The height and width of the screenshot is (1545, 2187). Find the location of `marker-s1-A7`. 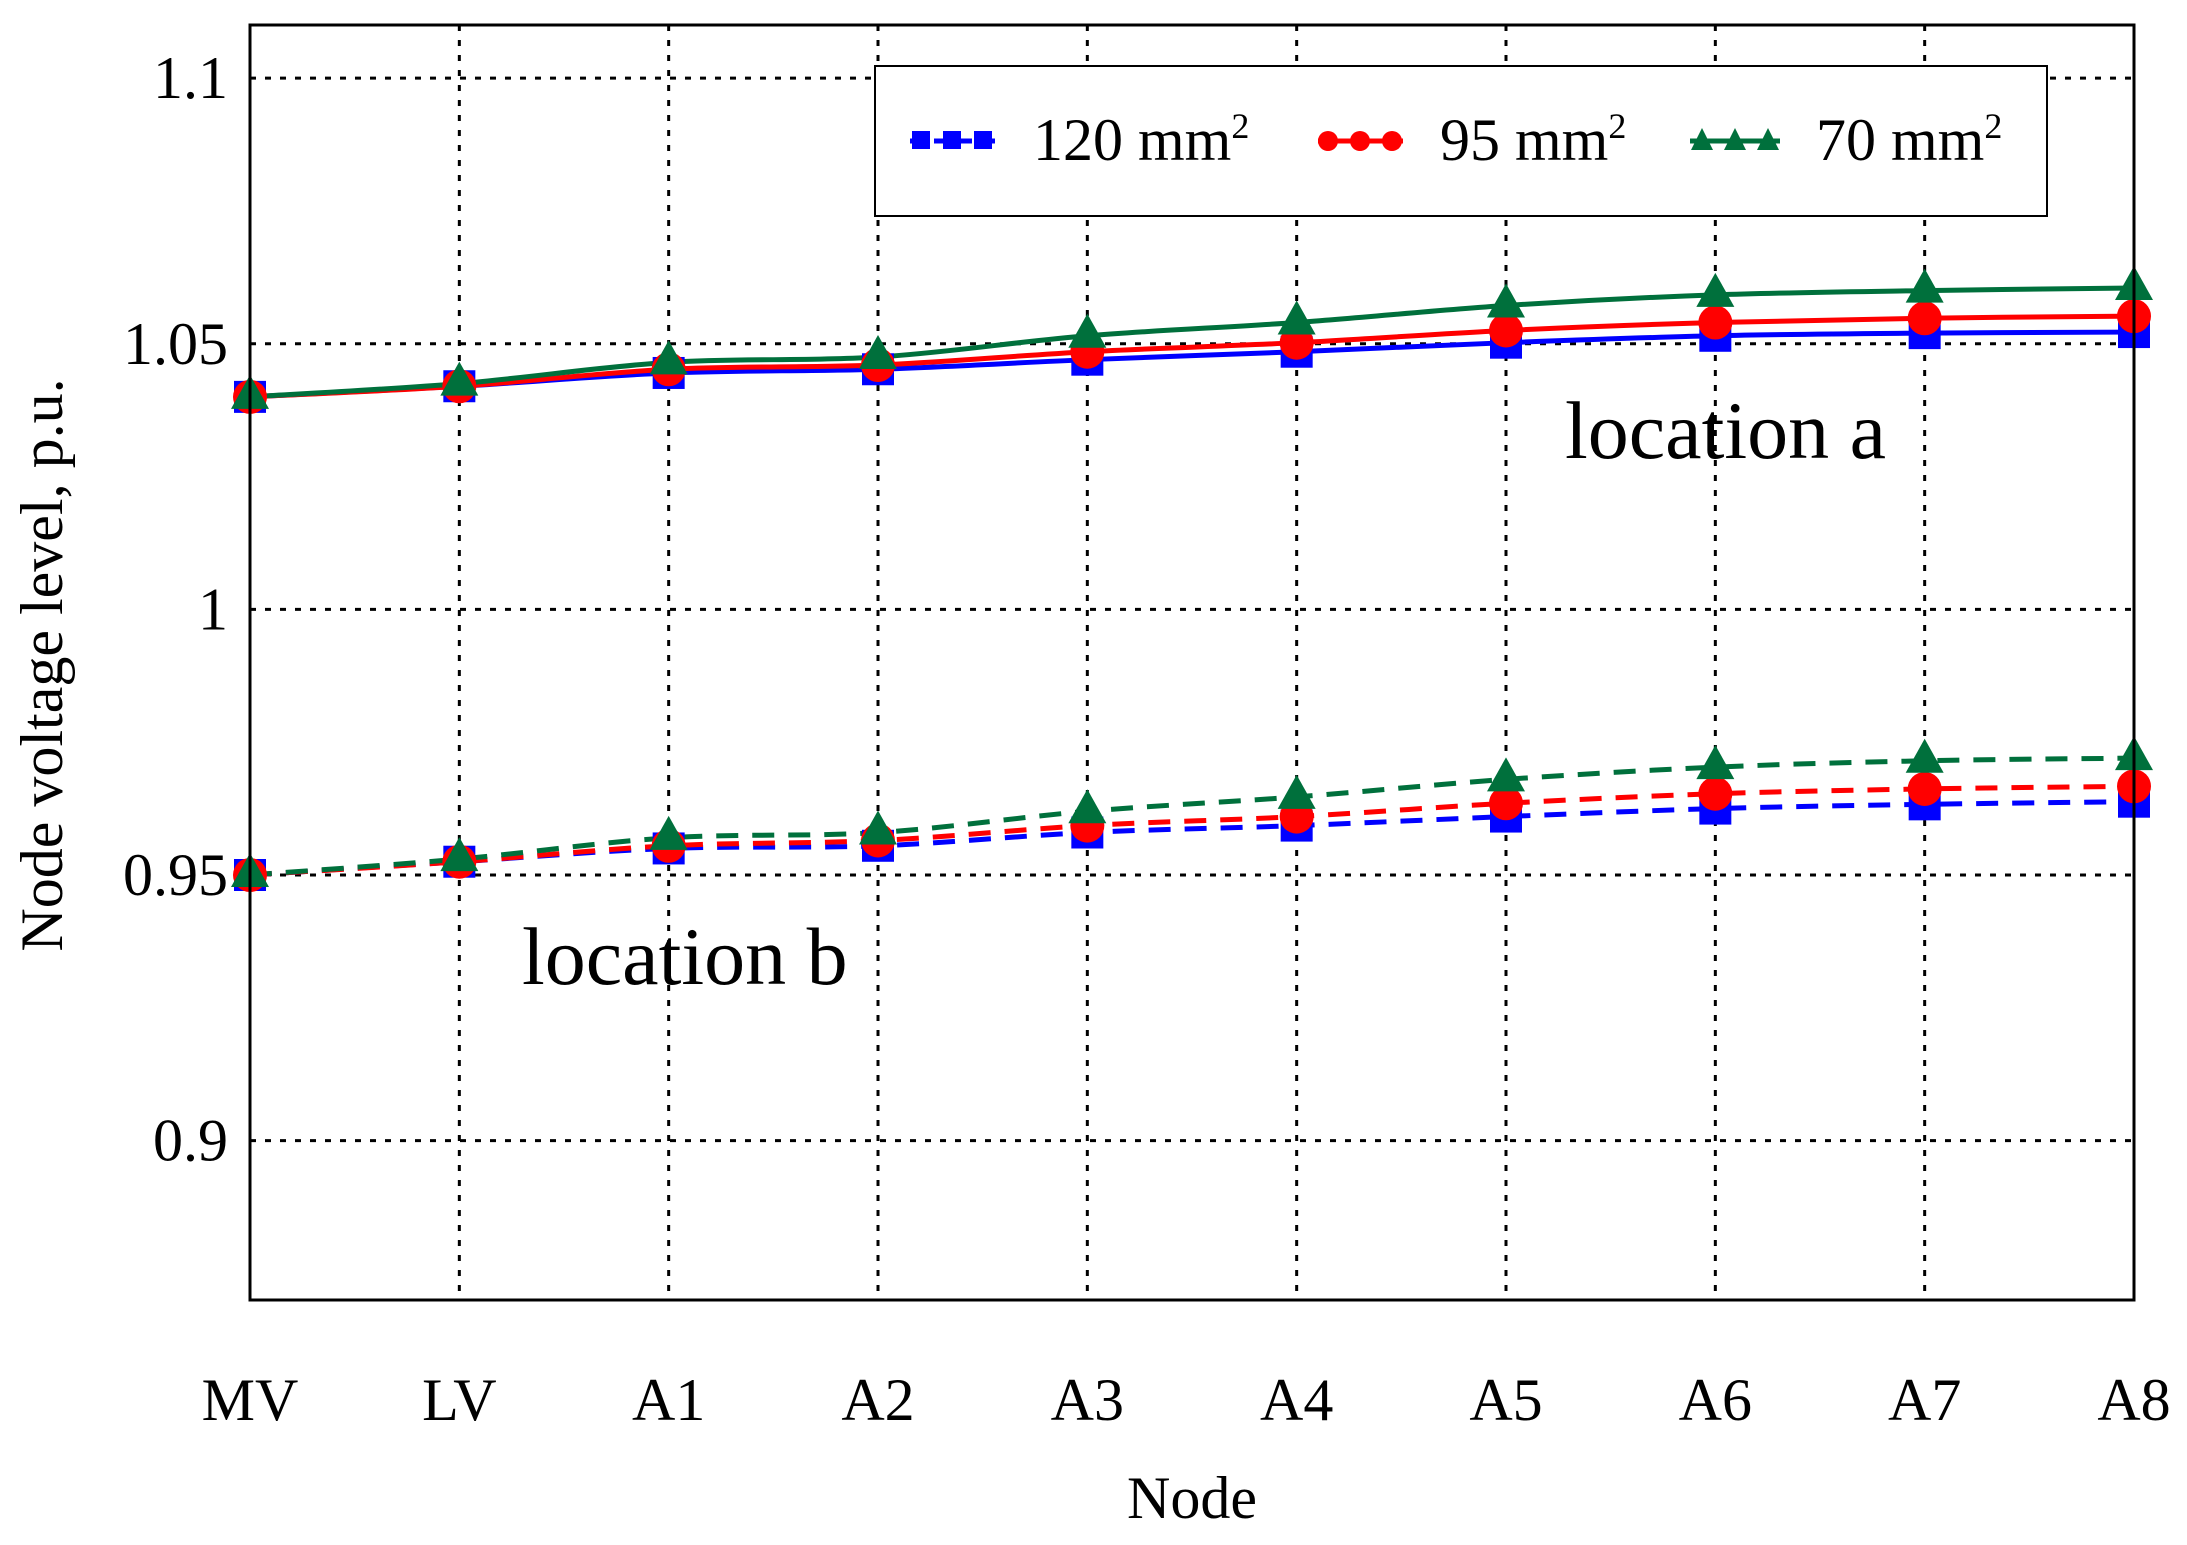

marker-s1-A7 is located at coordinates (1924, 318).